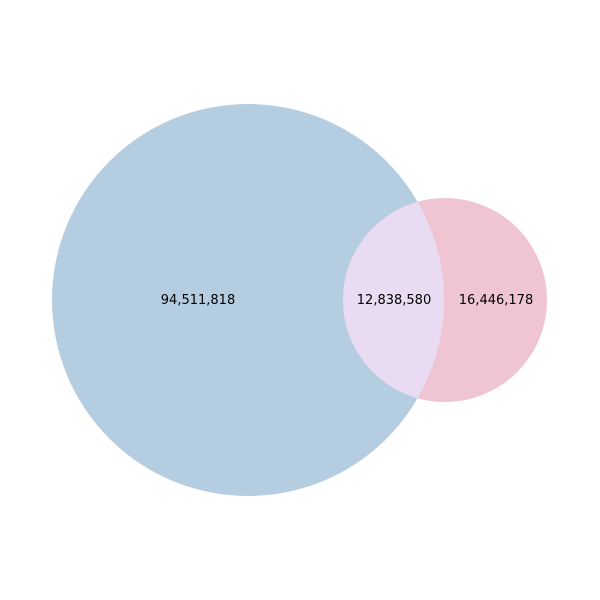  I want to click on left-only-count-label: 94,511,818, so click(198, 300).